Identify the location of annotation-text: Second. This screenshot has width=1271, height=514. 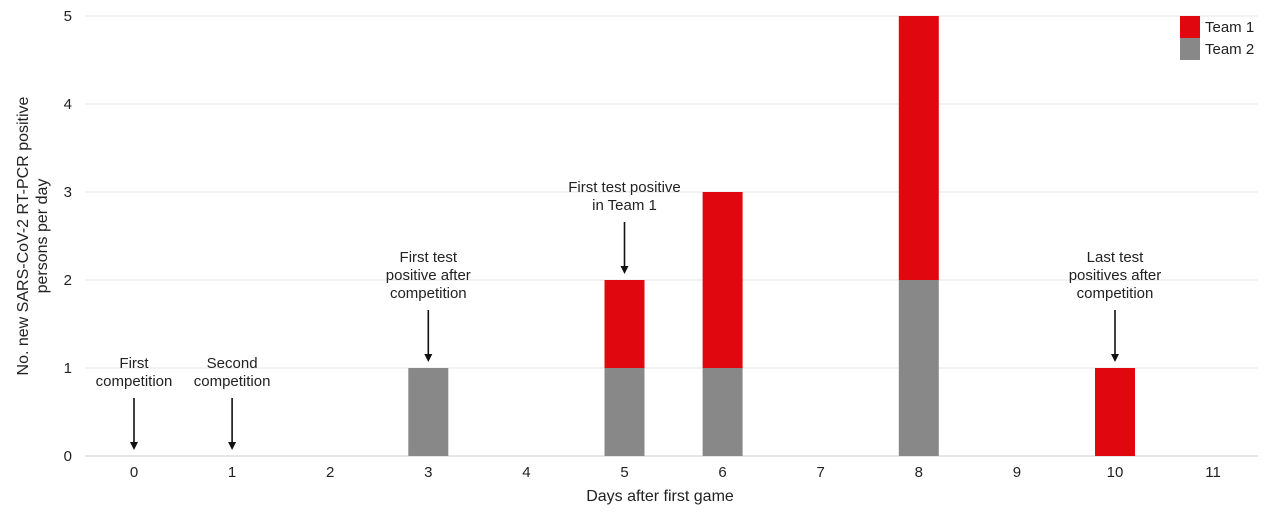
(232, 363).